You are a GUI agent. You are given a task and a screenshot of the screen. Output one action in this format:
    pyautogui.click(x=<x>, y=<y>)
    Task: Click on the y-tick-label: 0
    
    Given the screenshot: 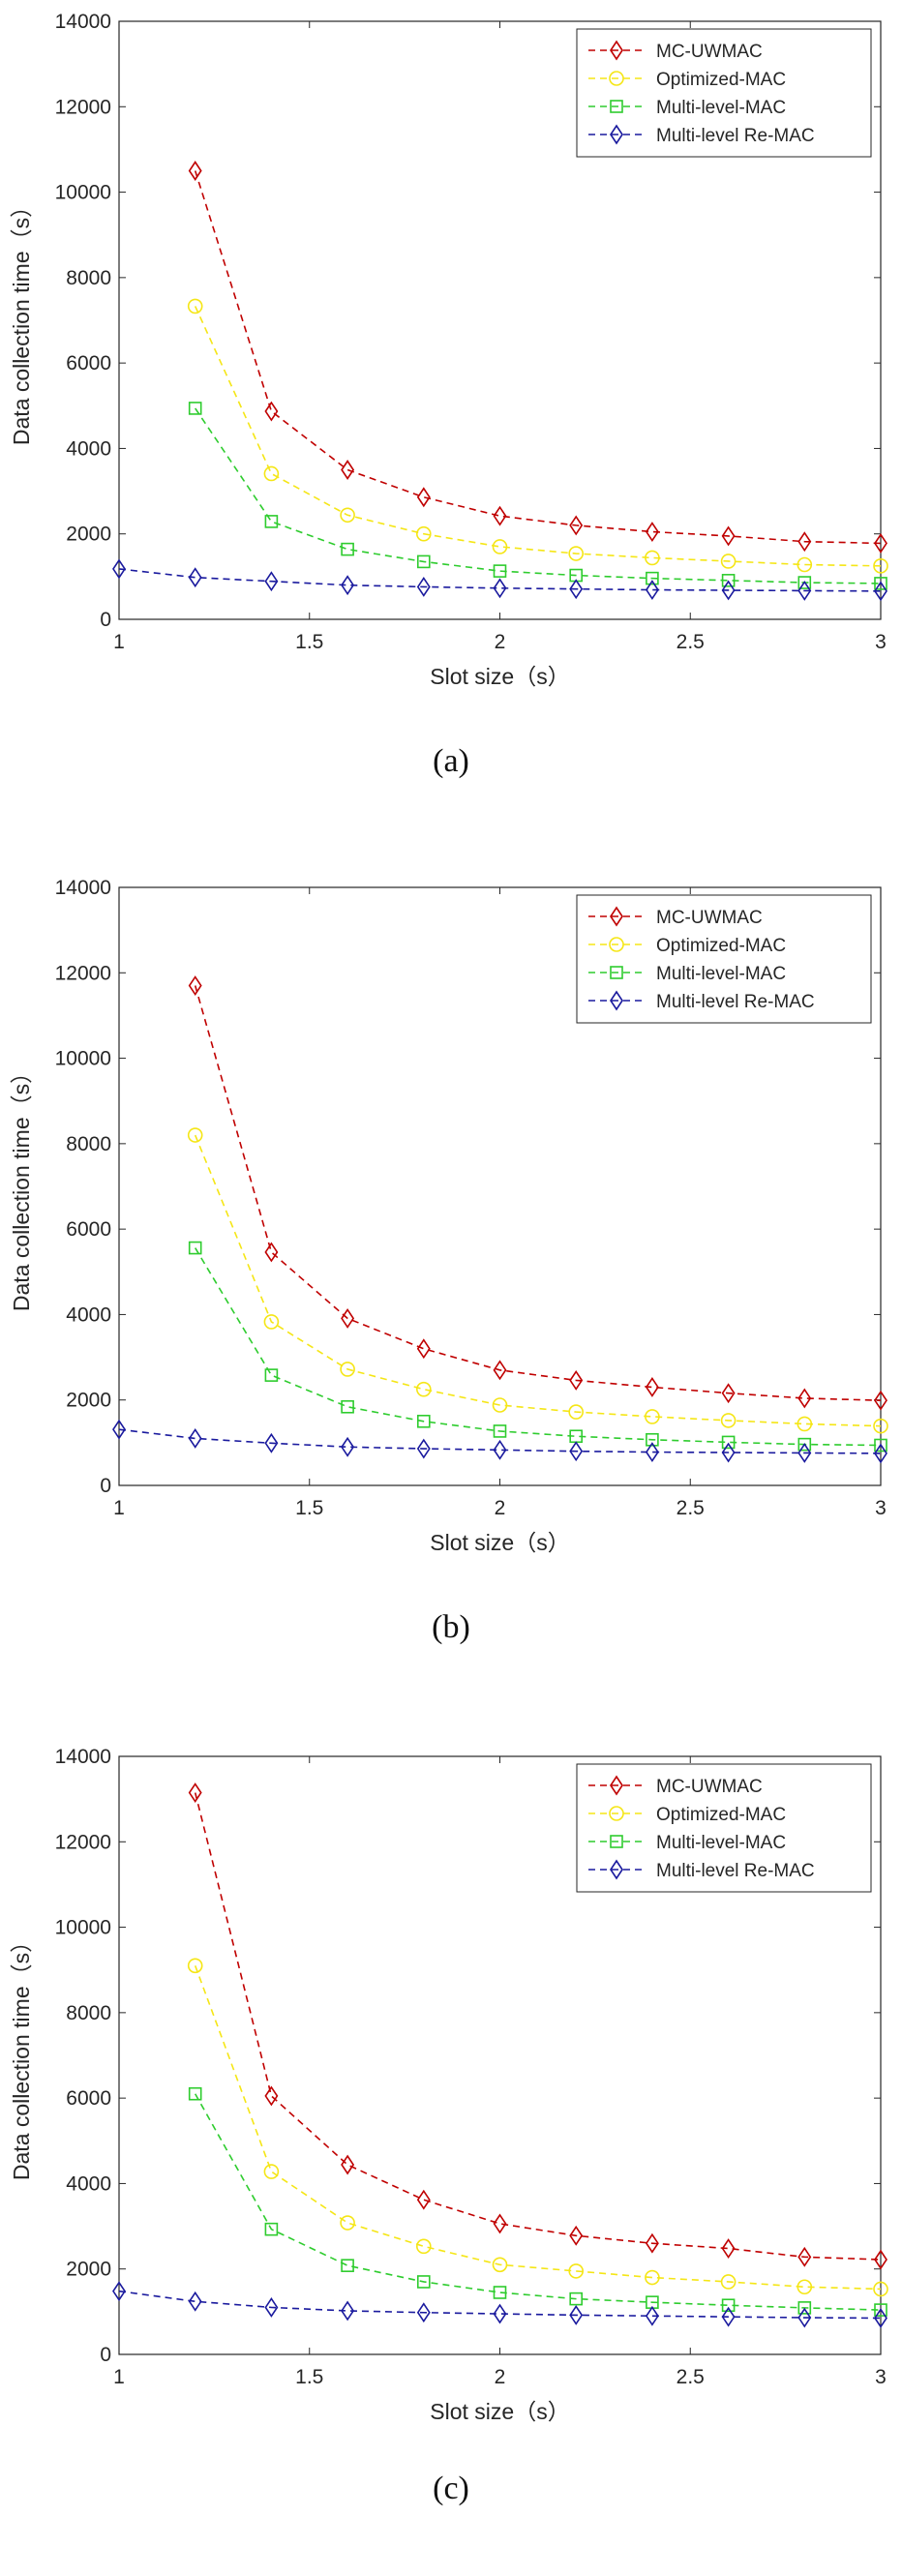 What is the action you would take?
    pyautogui.click(x=105, y=2355)
    